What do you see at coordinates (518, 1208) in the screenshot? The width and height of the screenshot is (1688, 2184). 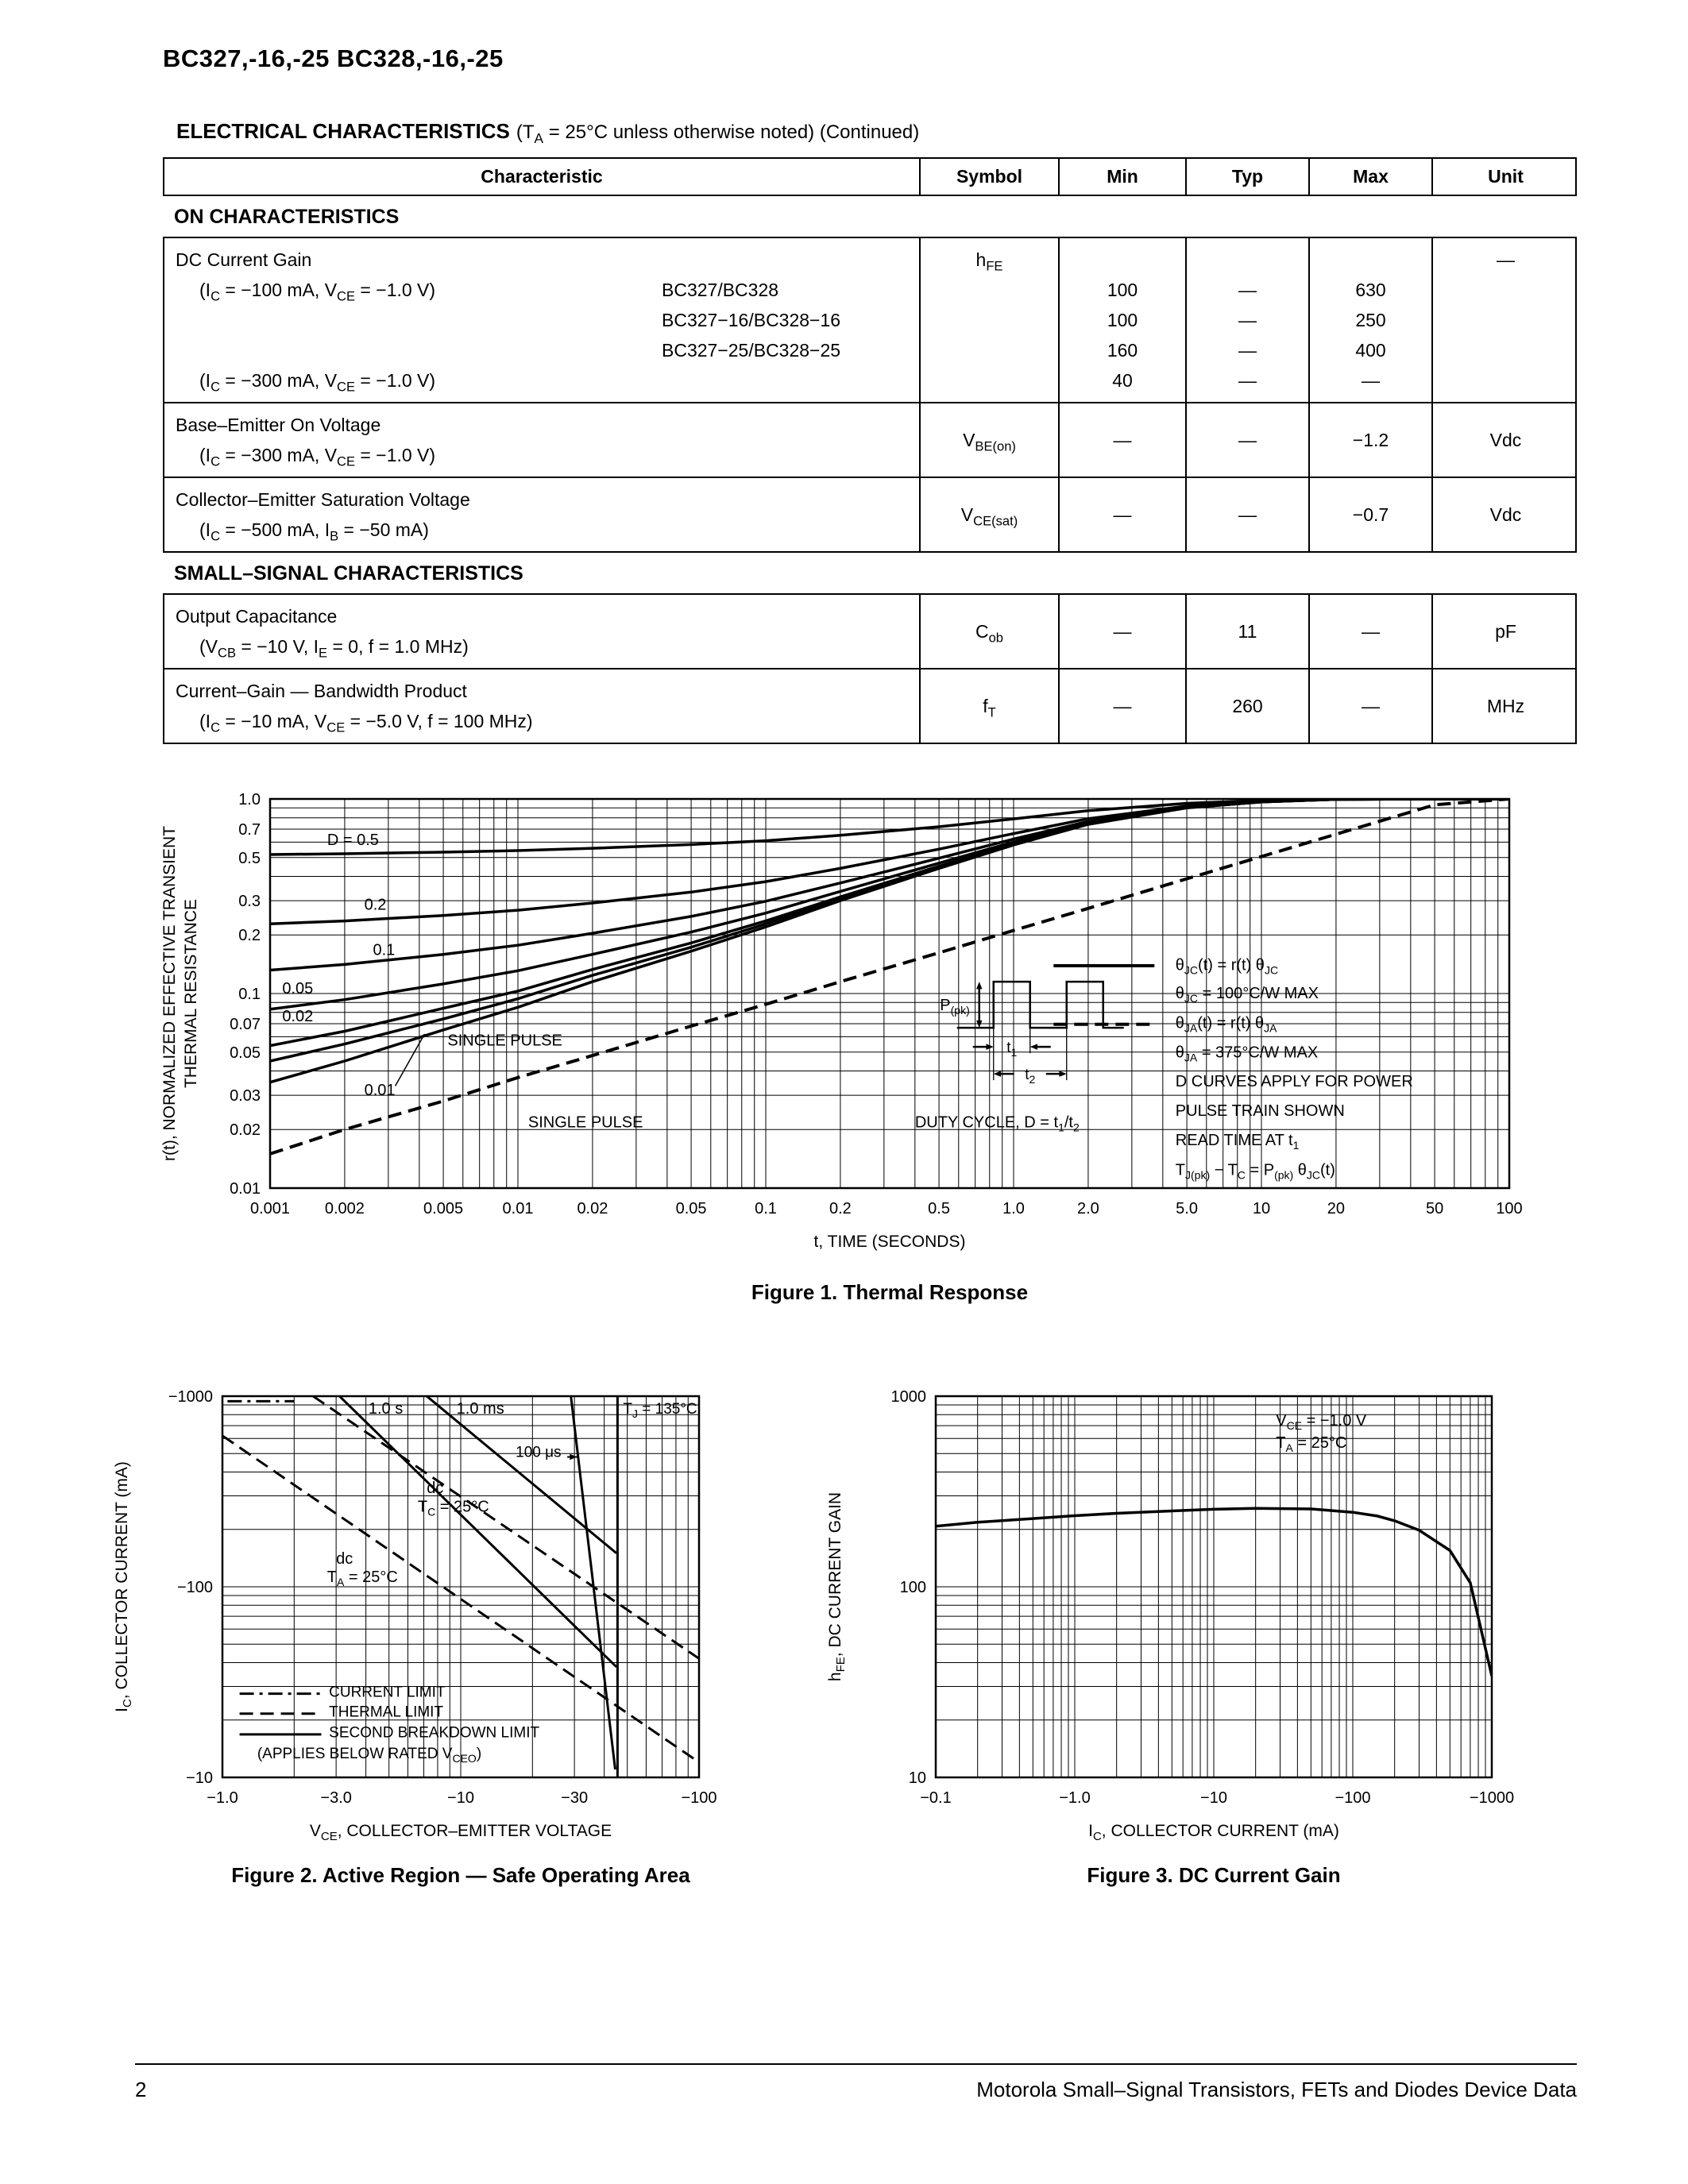 I see `x-tick: 0.01` at bounding box center [518, 1208].